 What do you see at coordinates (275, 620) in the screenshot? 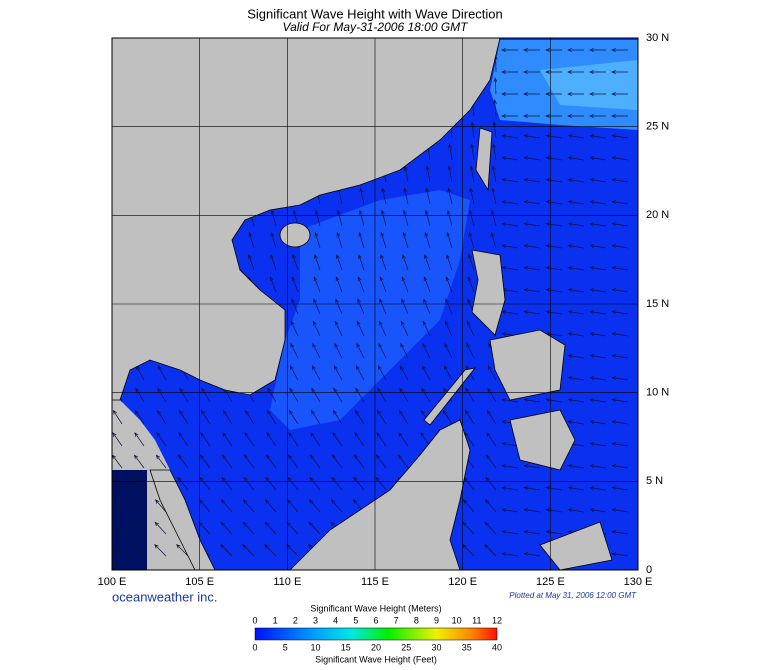
I see `meters-label: 1` at bounding box center [275, 620].